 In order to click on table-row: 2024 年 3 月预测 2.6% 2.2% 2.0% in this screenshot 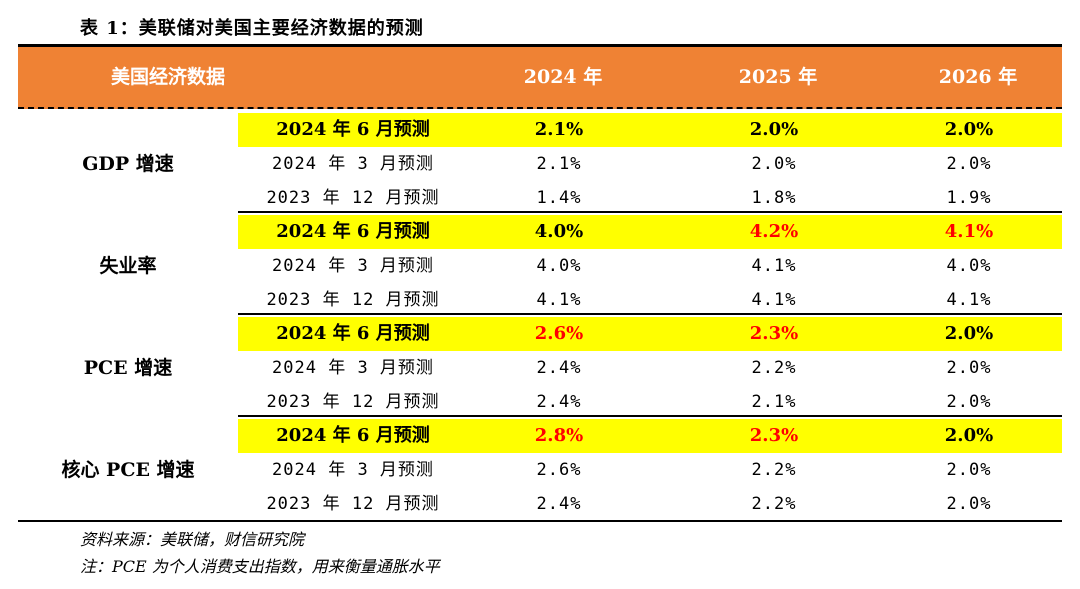, I will do `click(650, 470)`.